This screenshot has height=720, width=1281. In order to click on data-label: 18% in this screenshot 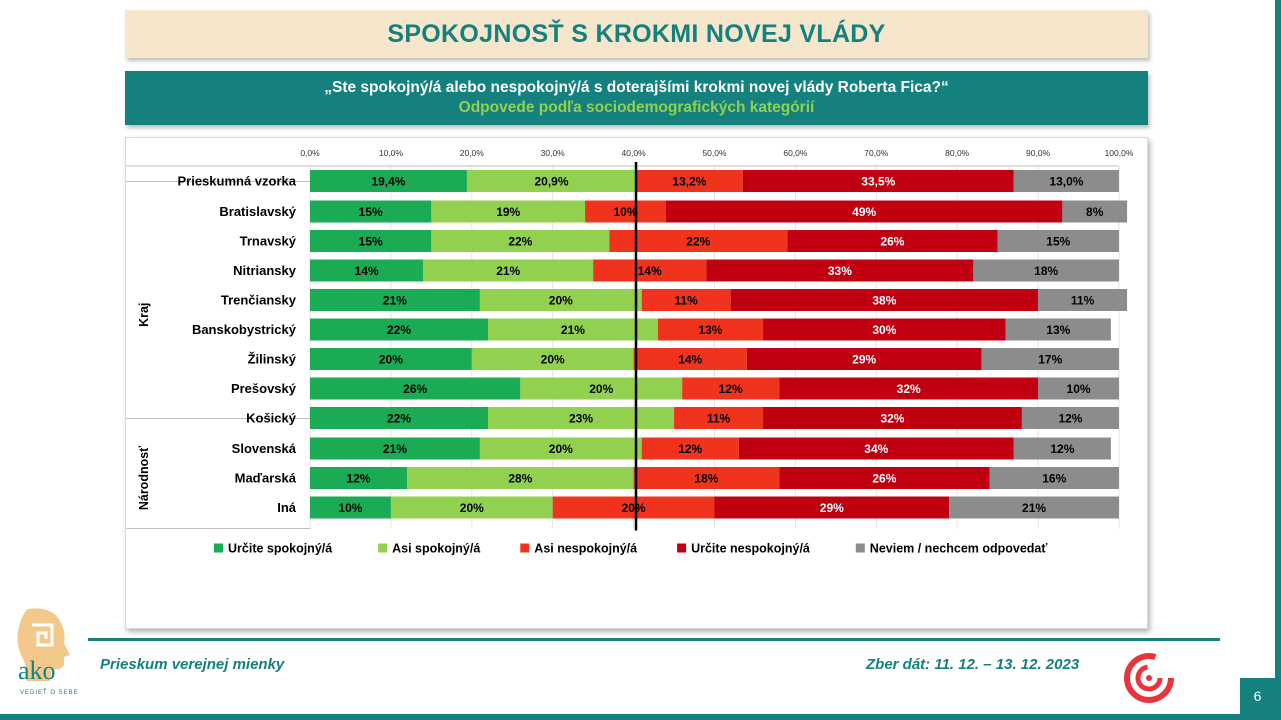, I will do `click(706, 479)`.